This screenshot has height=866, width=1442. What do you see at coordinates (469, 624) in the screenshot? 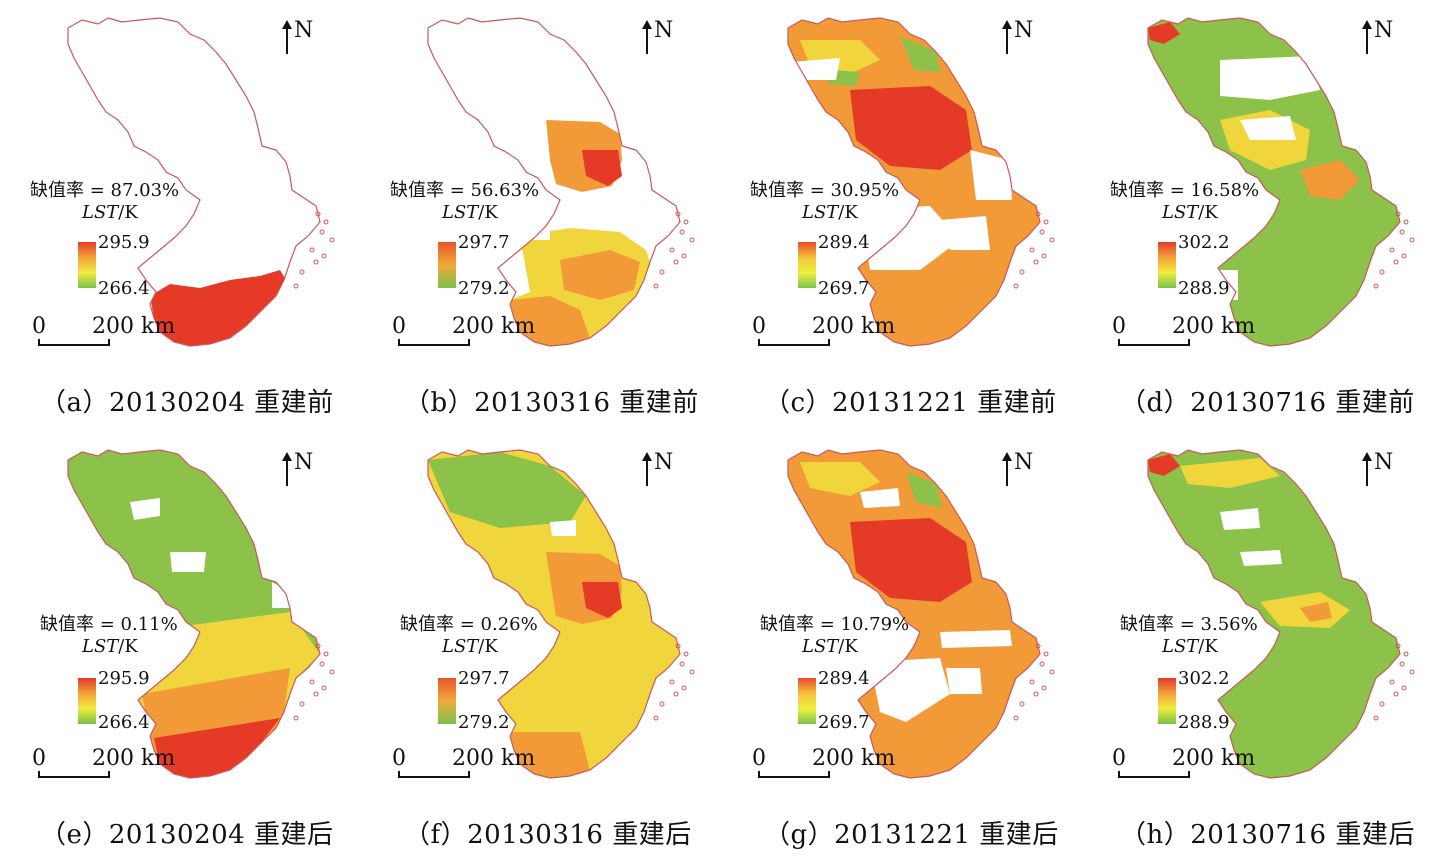
I see `missing-rate: 缺值率 = 0.26%` at bounding box center [469, 624].